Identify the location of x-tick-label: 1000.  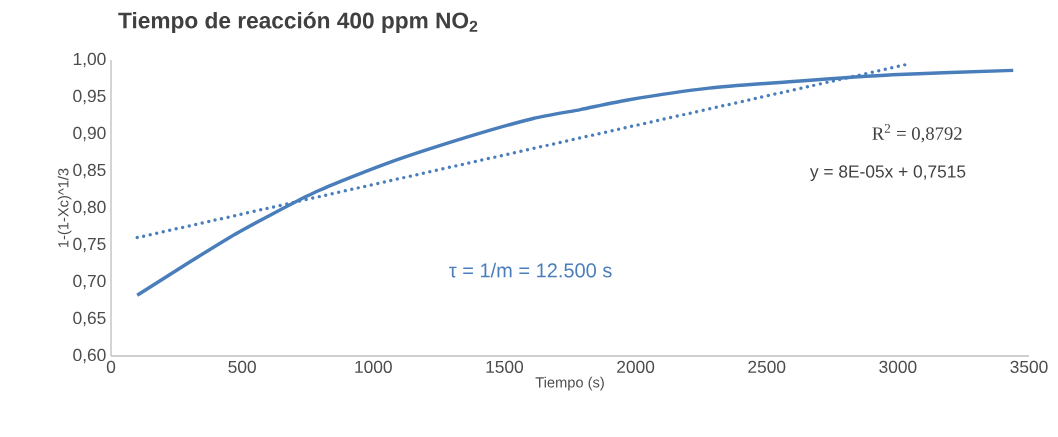
(373, 366).